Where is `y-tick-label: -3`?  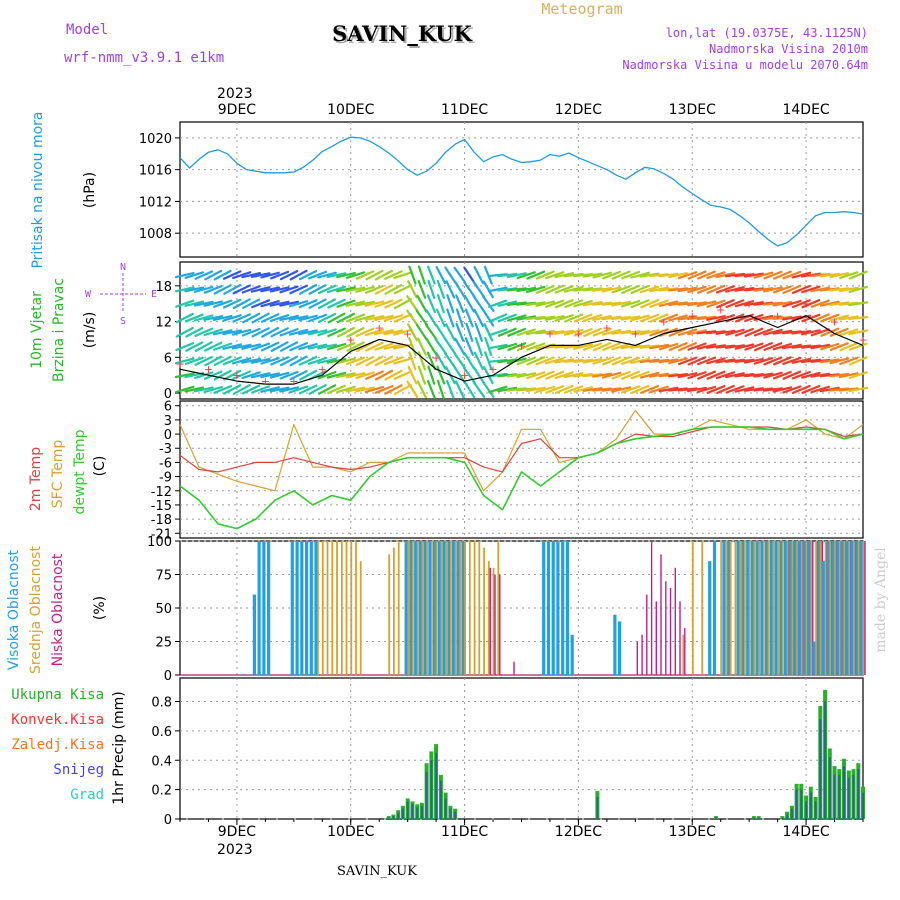 y-tick-label: -3 is located at coordinates (165, 449).